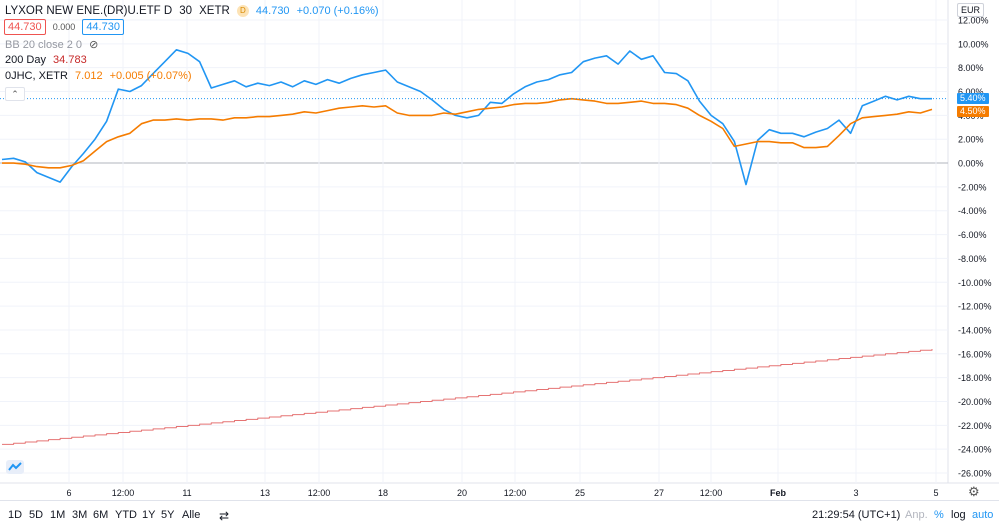 The height and width of the screenshot is (526, 999). What do you see at coordinates (191, 515) in the screenshot?
I see `range-all-button: Alle` at bounding box center [191, 515].